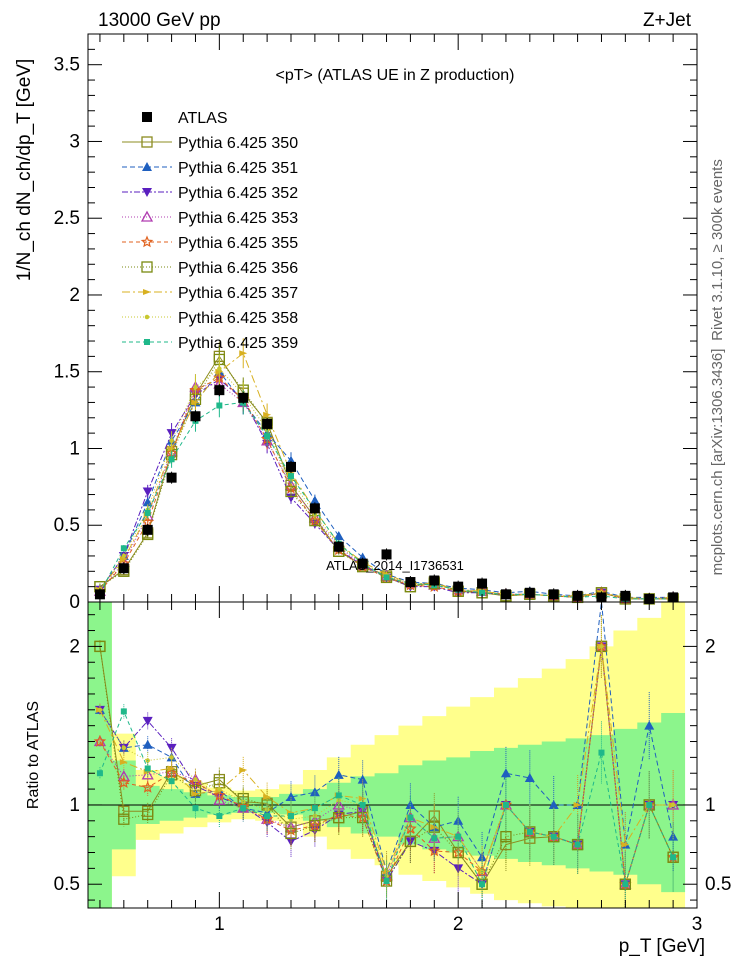  I want to click on x-tick-label: 2, so click(458, 924).